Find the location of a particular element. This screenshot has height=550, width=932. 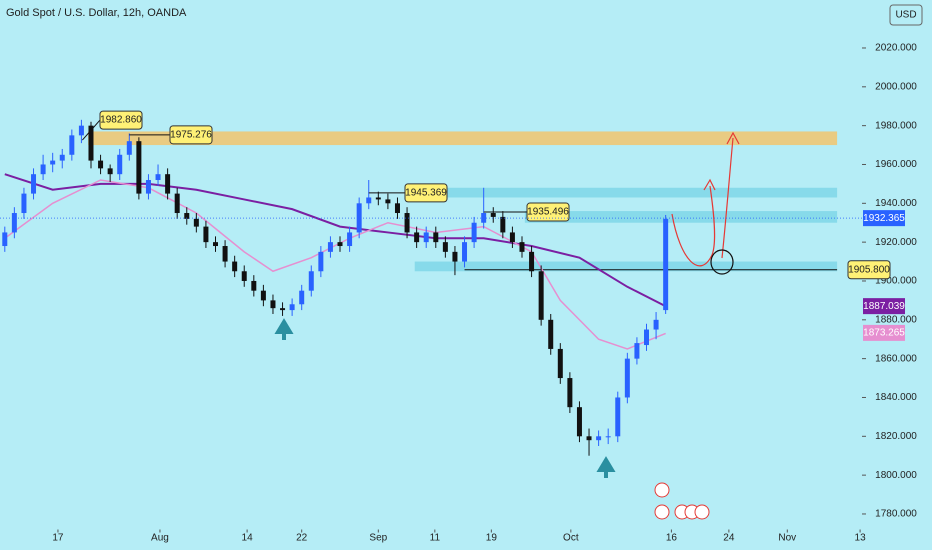

x-tick-label: Sep is located at coordinates (378, 538).